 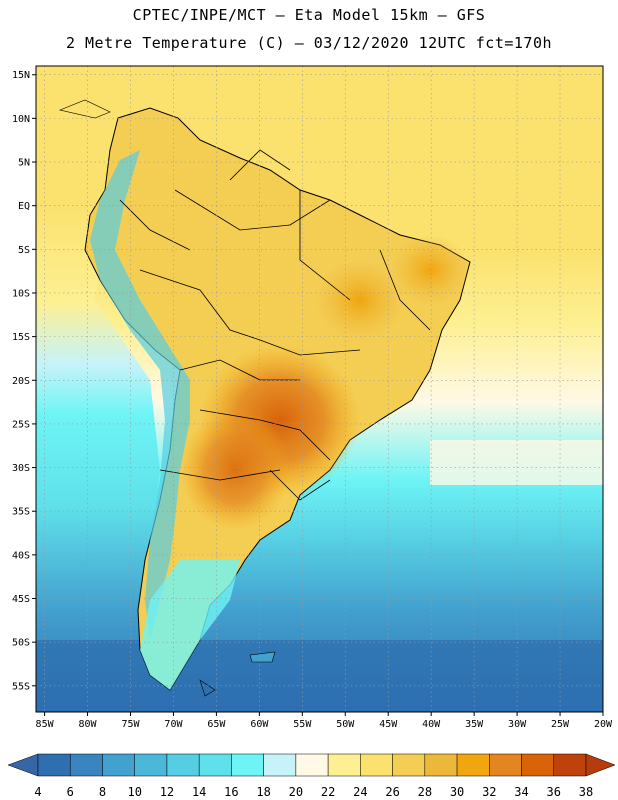 I want to click on colorbar-low-arrow, so click(x=23, y=765).